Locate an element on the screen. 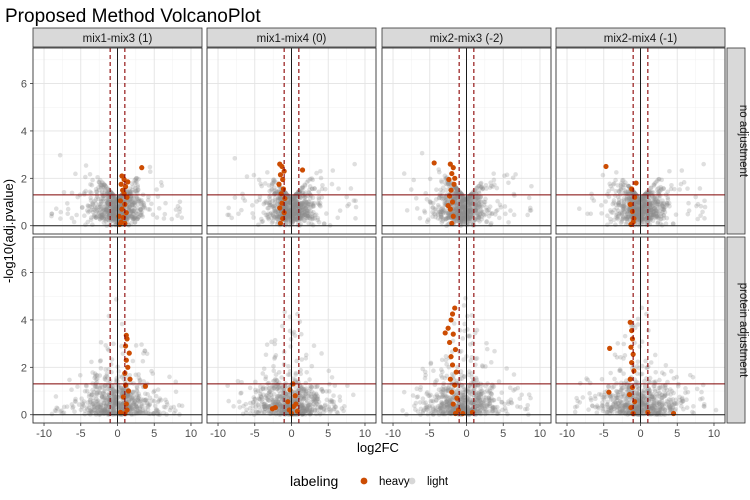 The image size is (750, 500). x-tick-label: 5 is located at coordinates (154, 434).